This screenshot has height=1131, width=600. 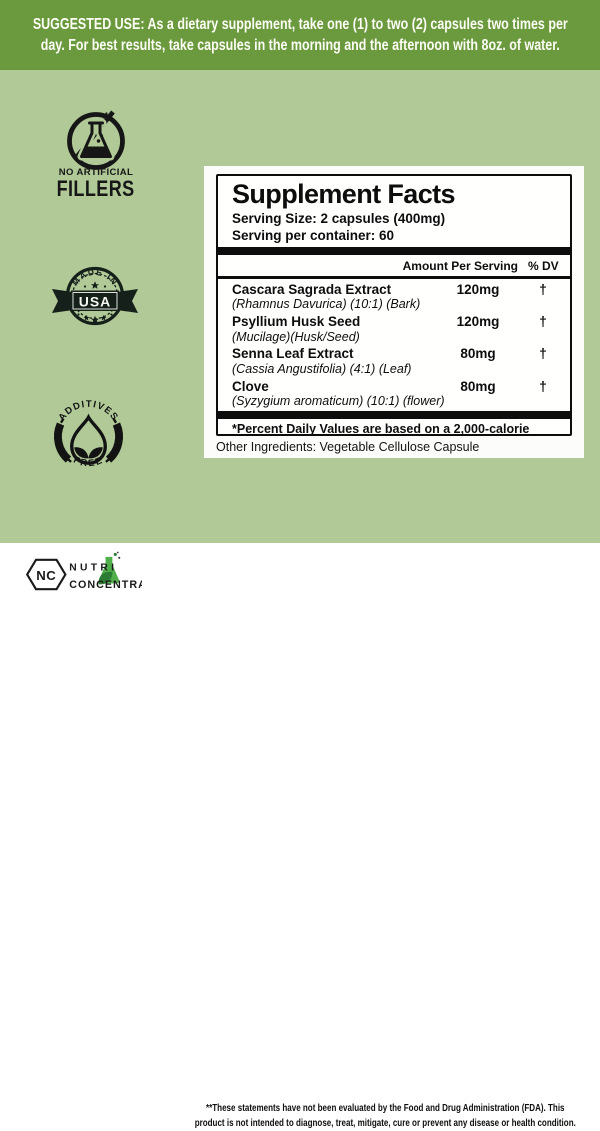 What do you see at coordinates (395, 322) in the screenshot?
I see `table-row: Psyllium Husk Seed 120mg †` at bounding box center [395, 322].